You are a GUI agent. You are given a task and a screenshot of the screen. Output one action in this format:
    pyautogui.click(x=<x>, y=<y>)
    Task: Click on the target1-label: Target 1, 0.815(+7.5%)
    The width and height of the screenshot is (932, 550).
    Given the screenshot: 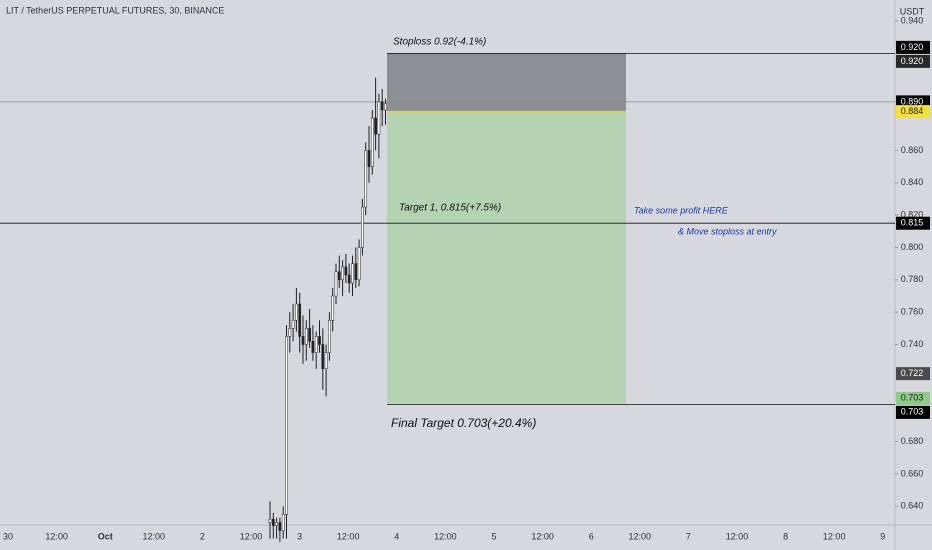 What is the action you would take?
    pyautogui.click(x=450, y=208)
    